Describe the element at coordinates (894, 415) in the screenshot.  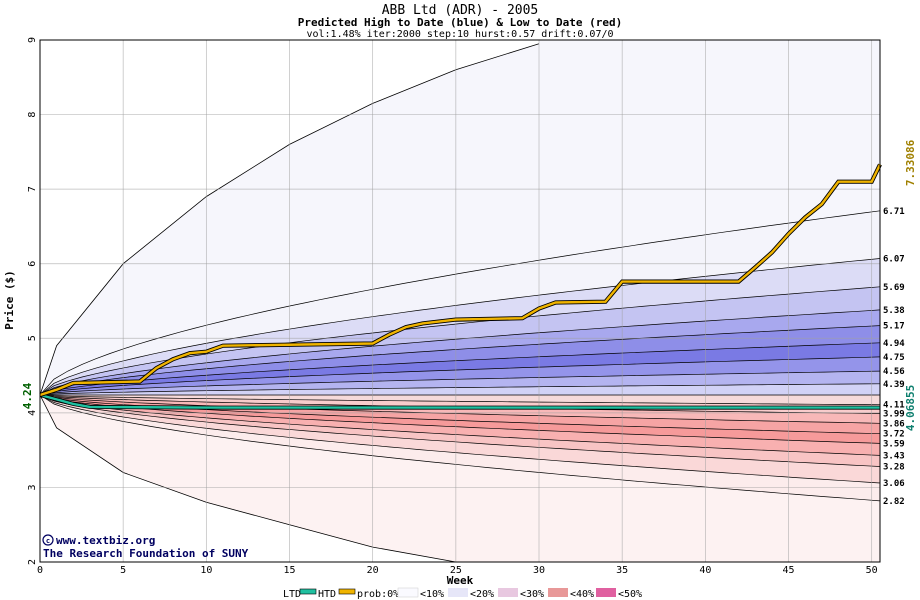
I see `right-label: 3.99` at that location.